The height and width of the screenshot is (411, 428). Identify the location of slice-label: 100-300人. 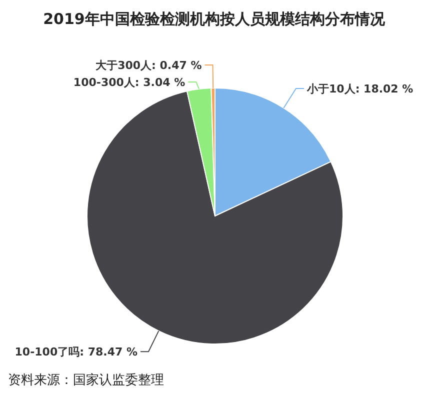
(104, 82).